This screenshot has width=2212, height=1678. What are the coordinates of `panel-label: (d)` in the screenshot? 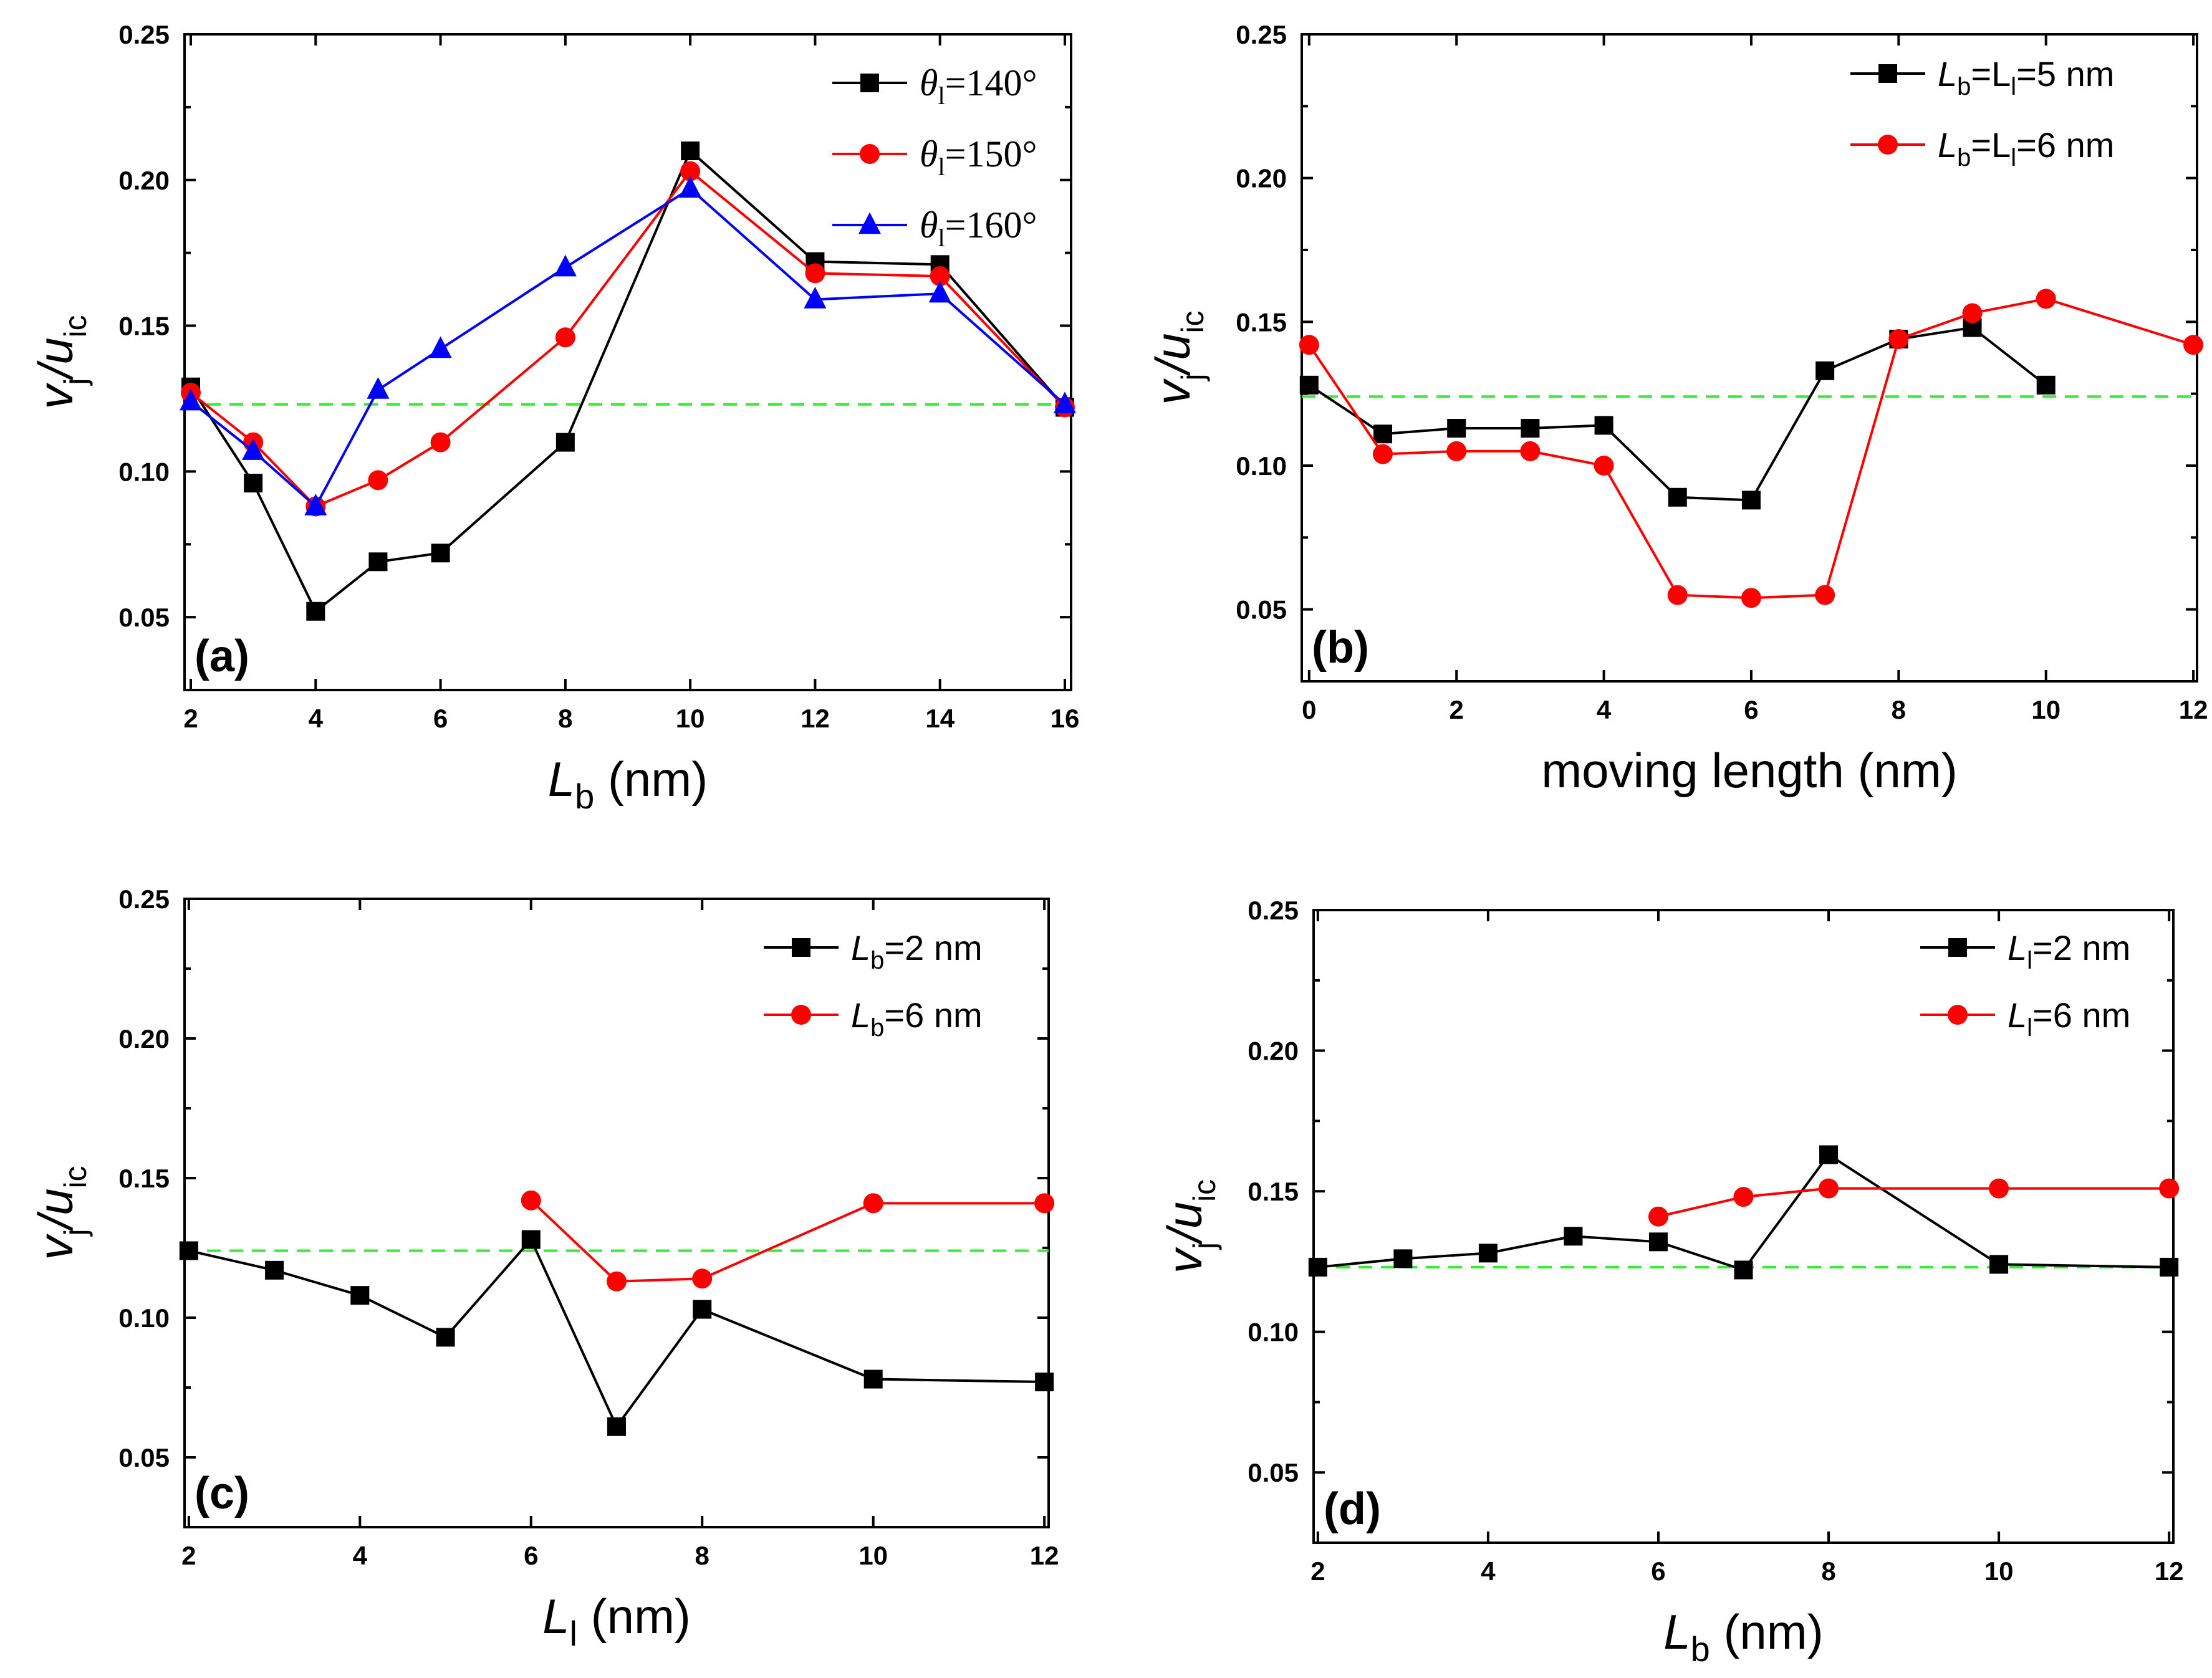 It's located at (1353, 1509).